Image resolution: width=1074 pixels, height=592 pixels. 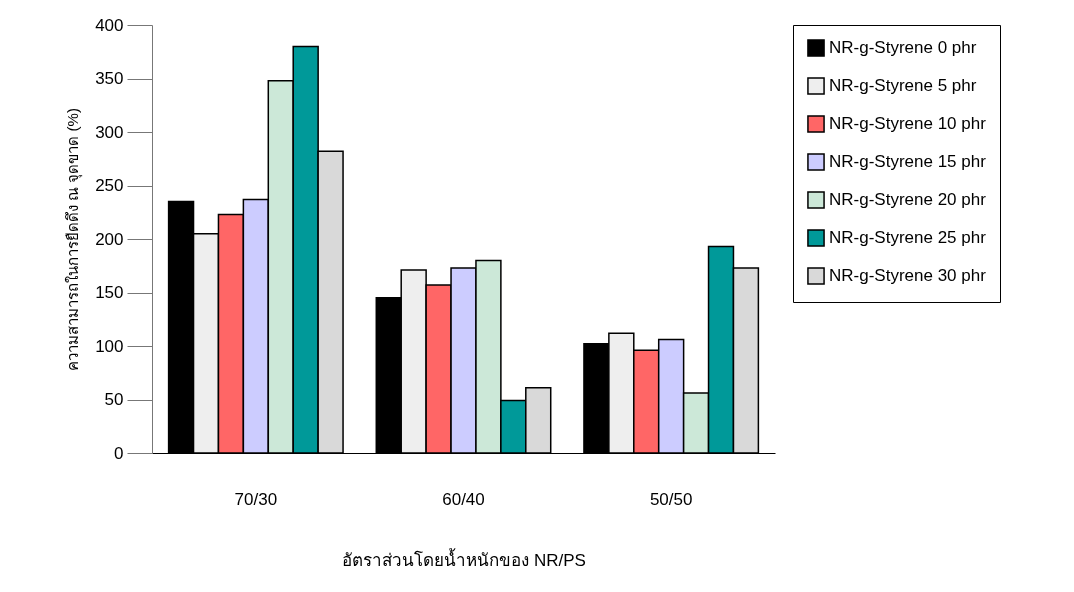 I want to click on legend-label: NR-g-Styrene 30 phr, so click(x=908, y=275).